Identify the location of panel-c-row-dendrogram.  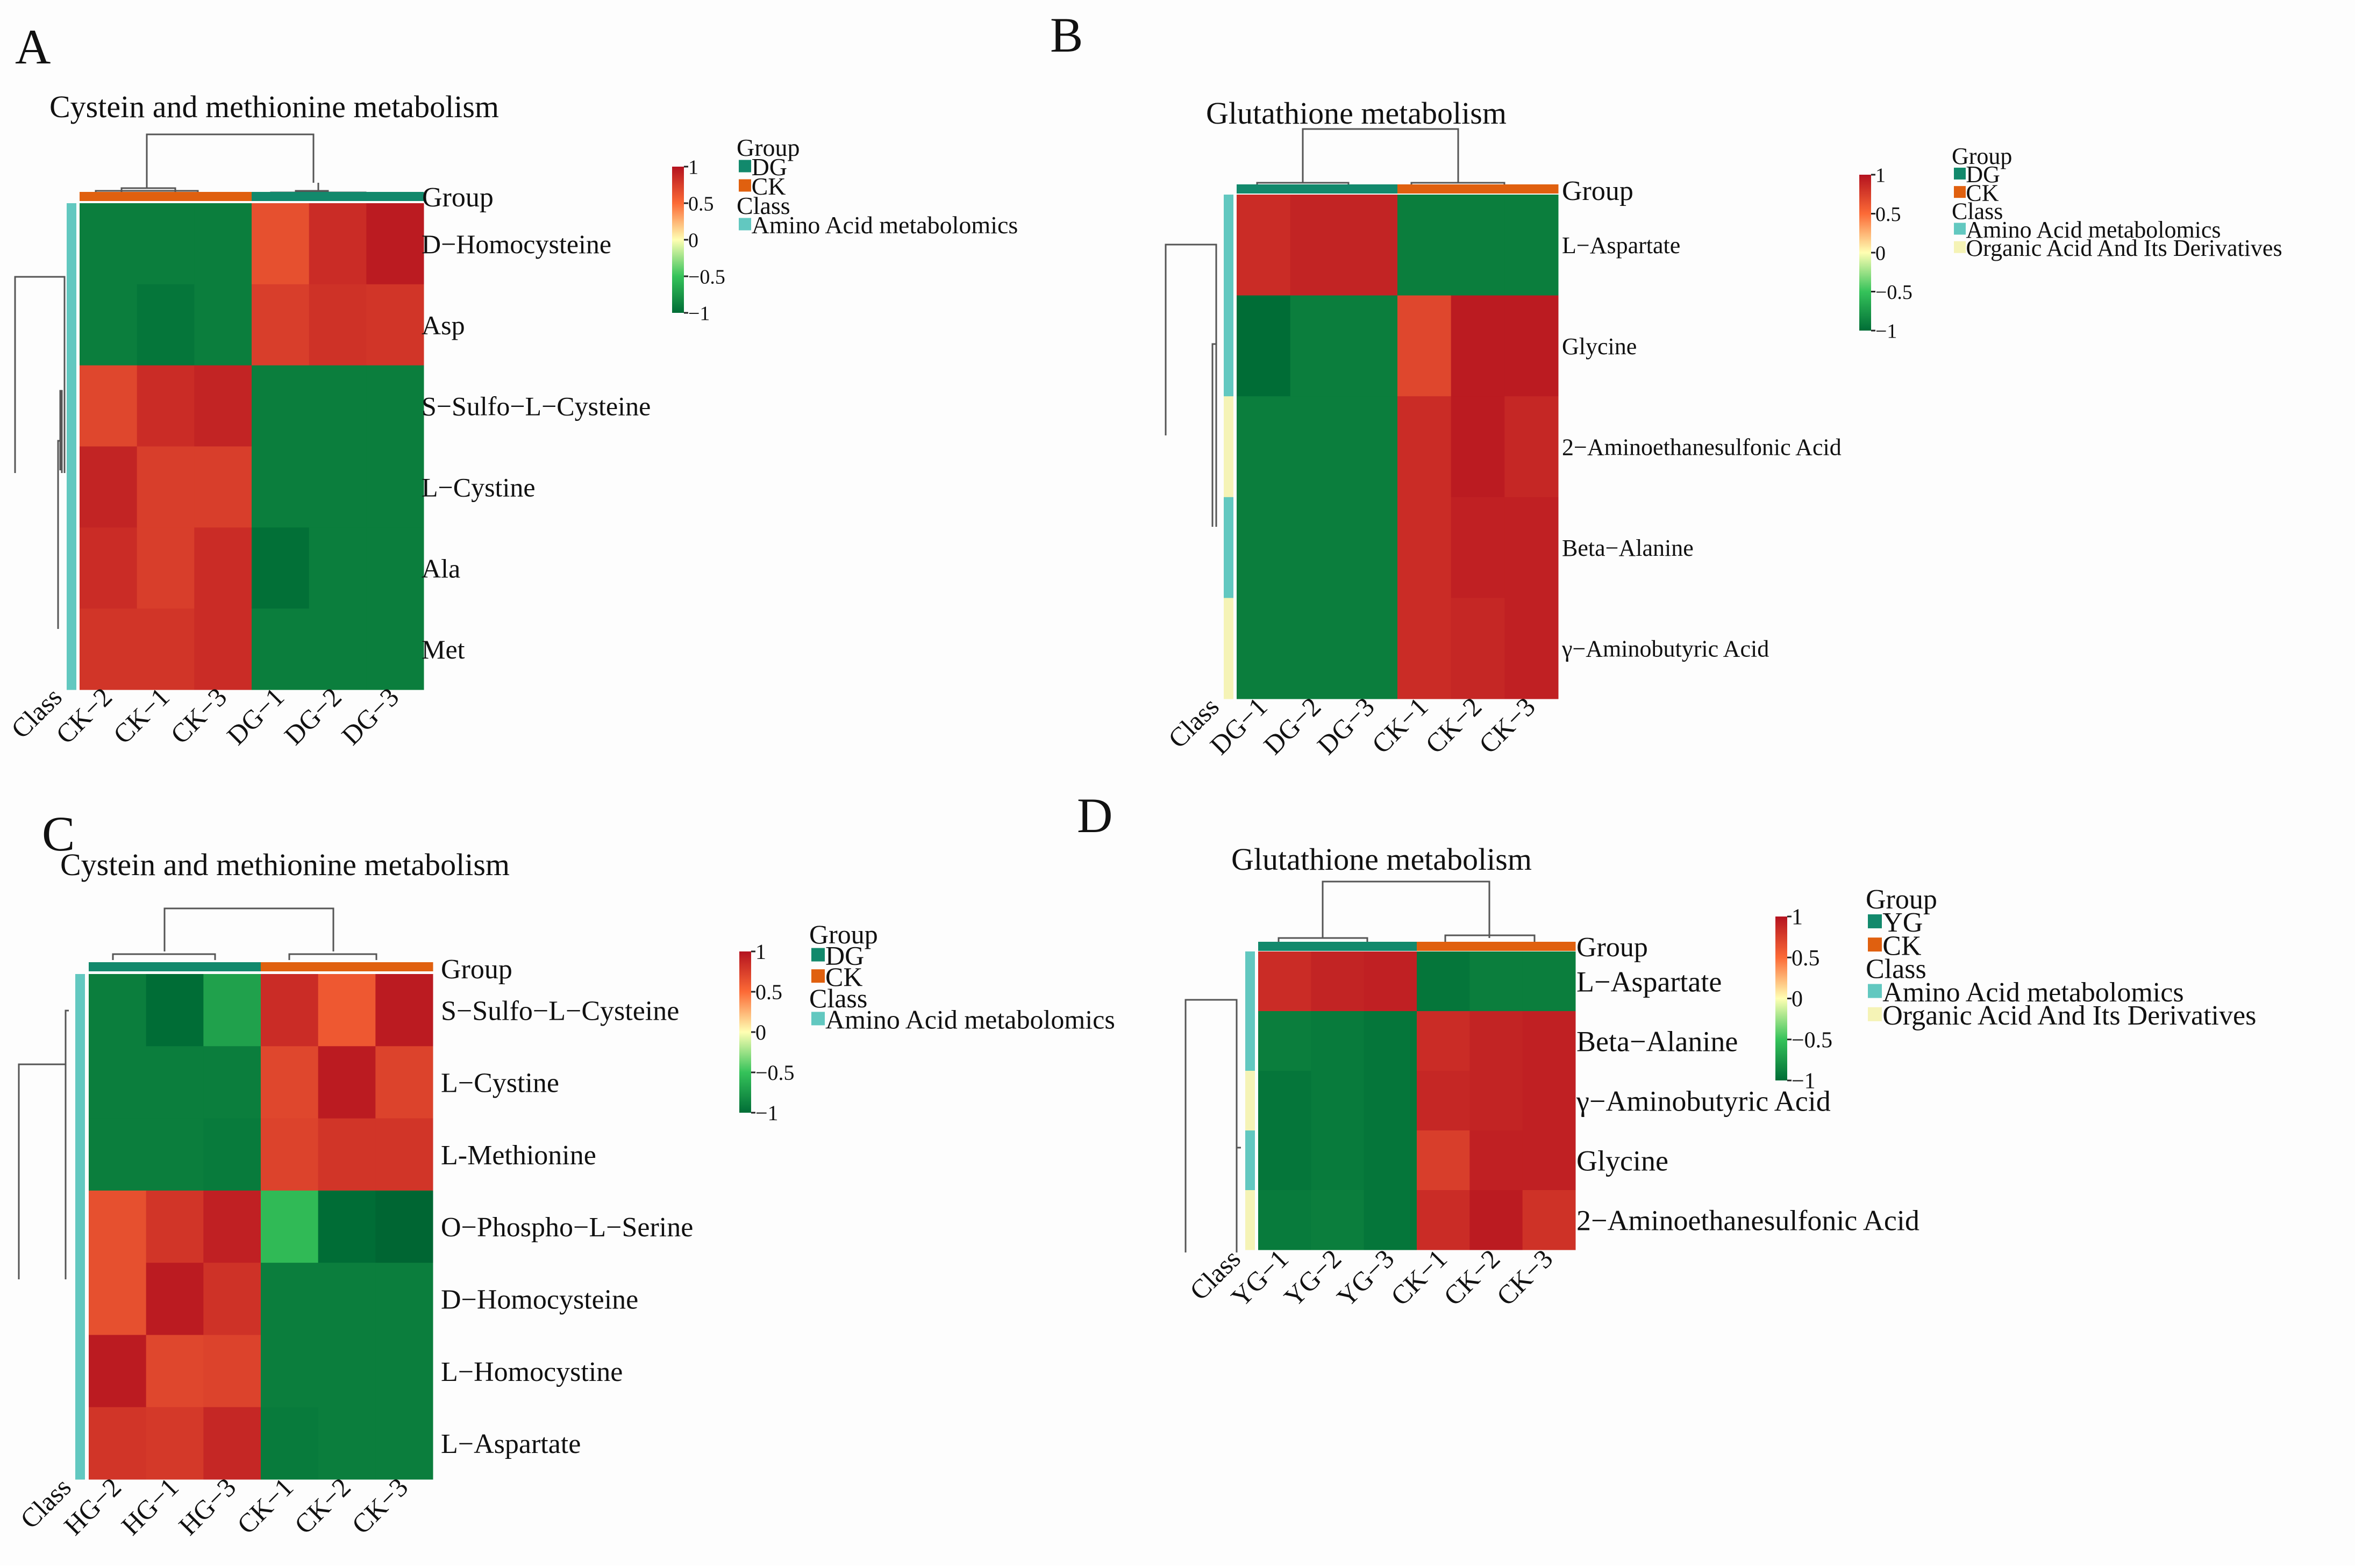
(44, 1144).